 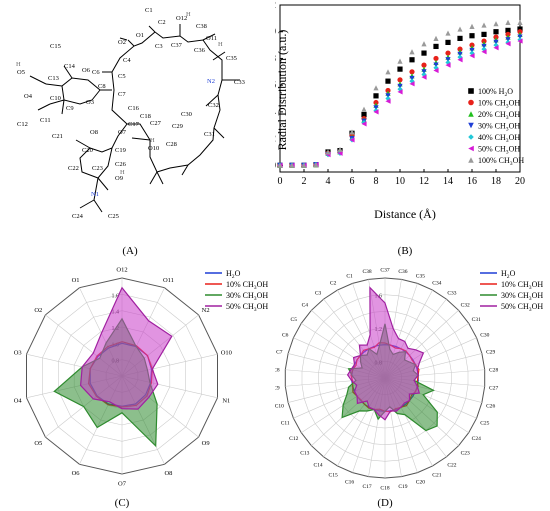 What do you see at coordinates (402, 272) in the screenshot?
I see `axis-label: C36` at bounding box center [402, 272].